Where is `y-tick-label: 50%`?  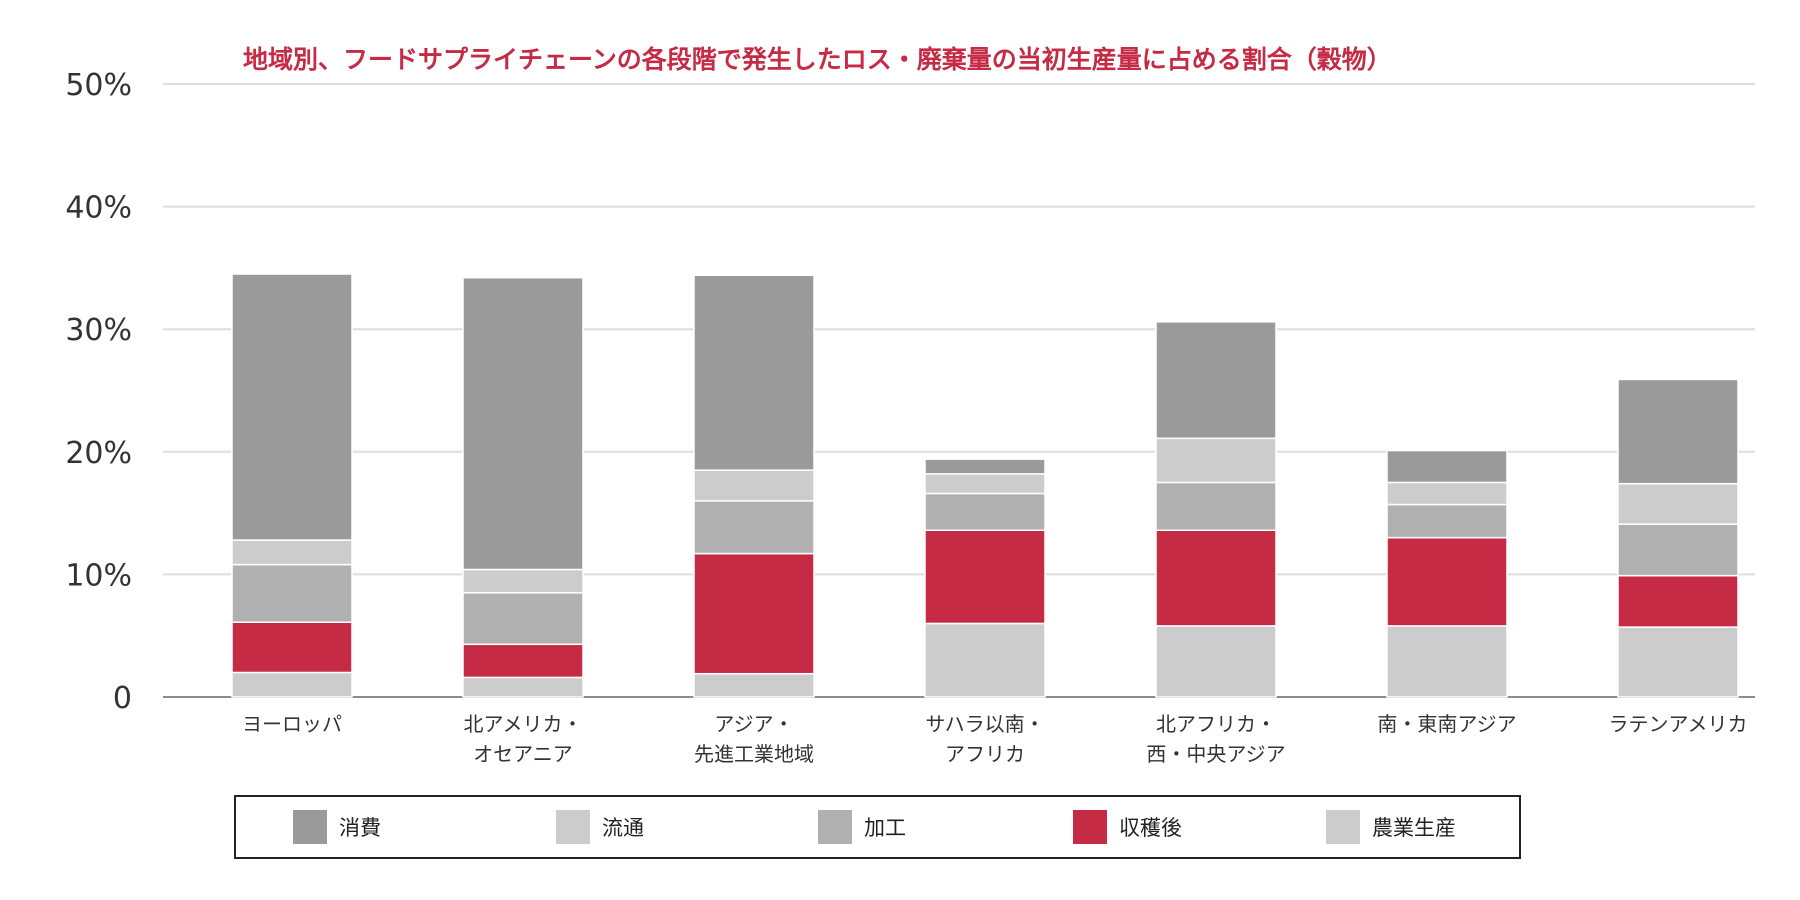
y-tick-label: 50% is located at coordinates (98, 85).